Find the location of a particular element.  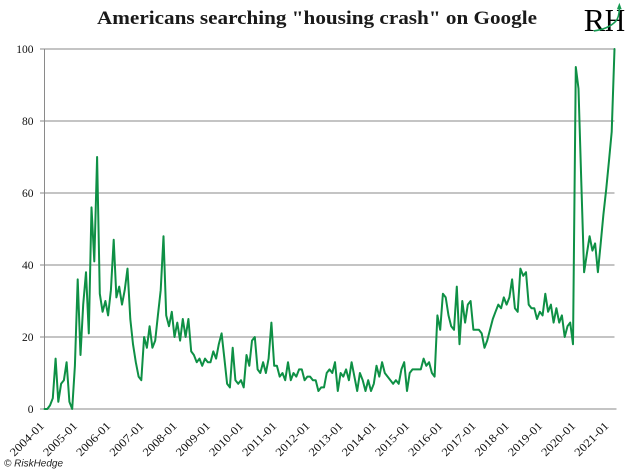

svg-text: R is located at coordinates (595, 20).